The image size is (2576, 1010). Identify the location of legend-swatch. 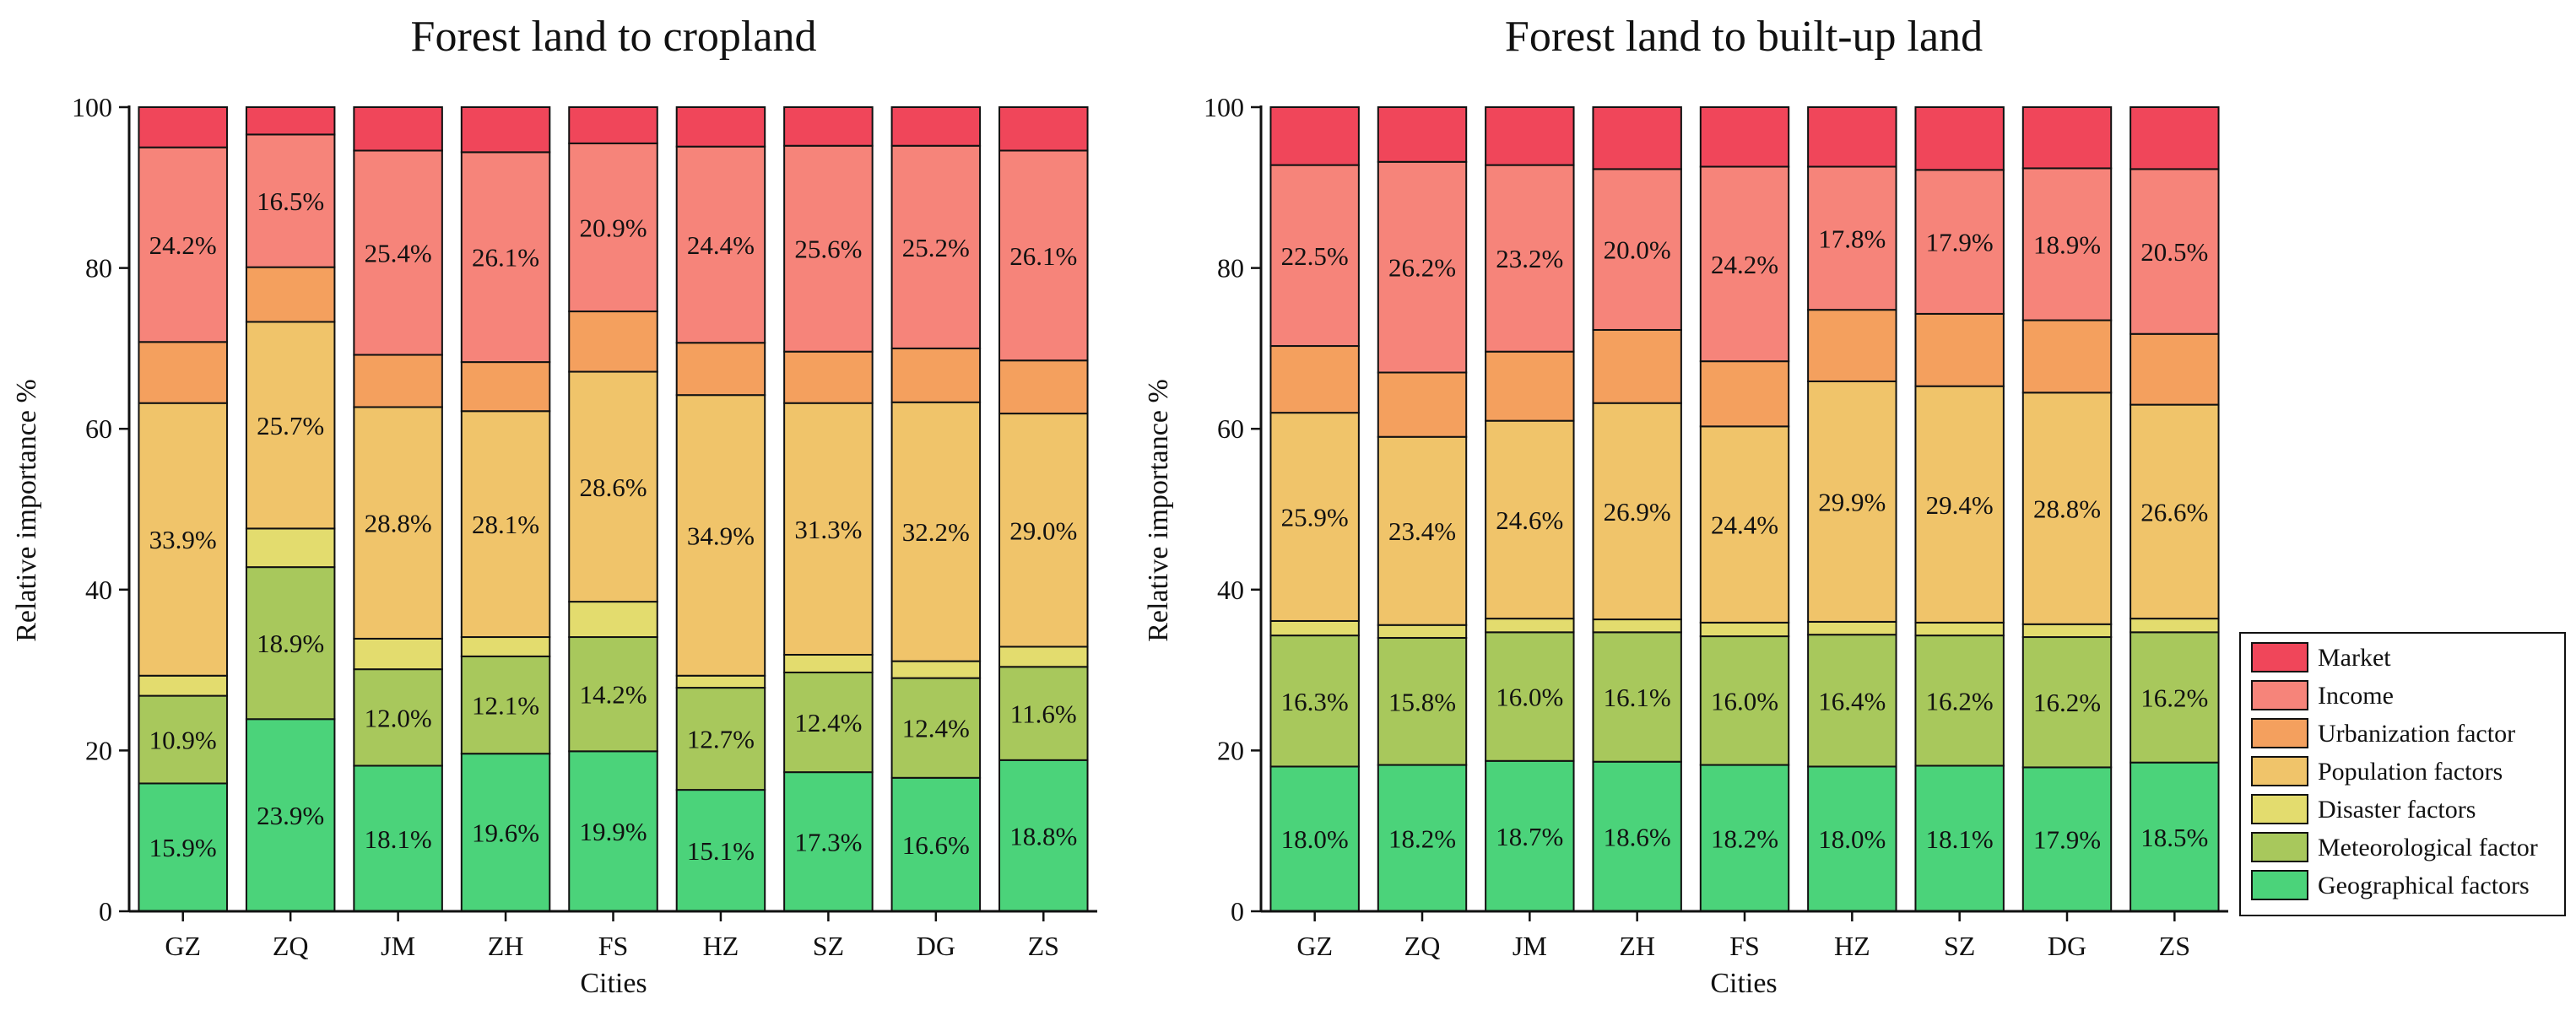
(2279, 885).